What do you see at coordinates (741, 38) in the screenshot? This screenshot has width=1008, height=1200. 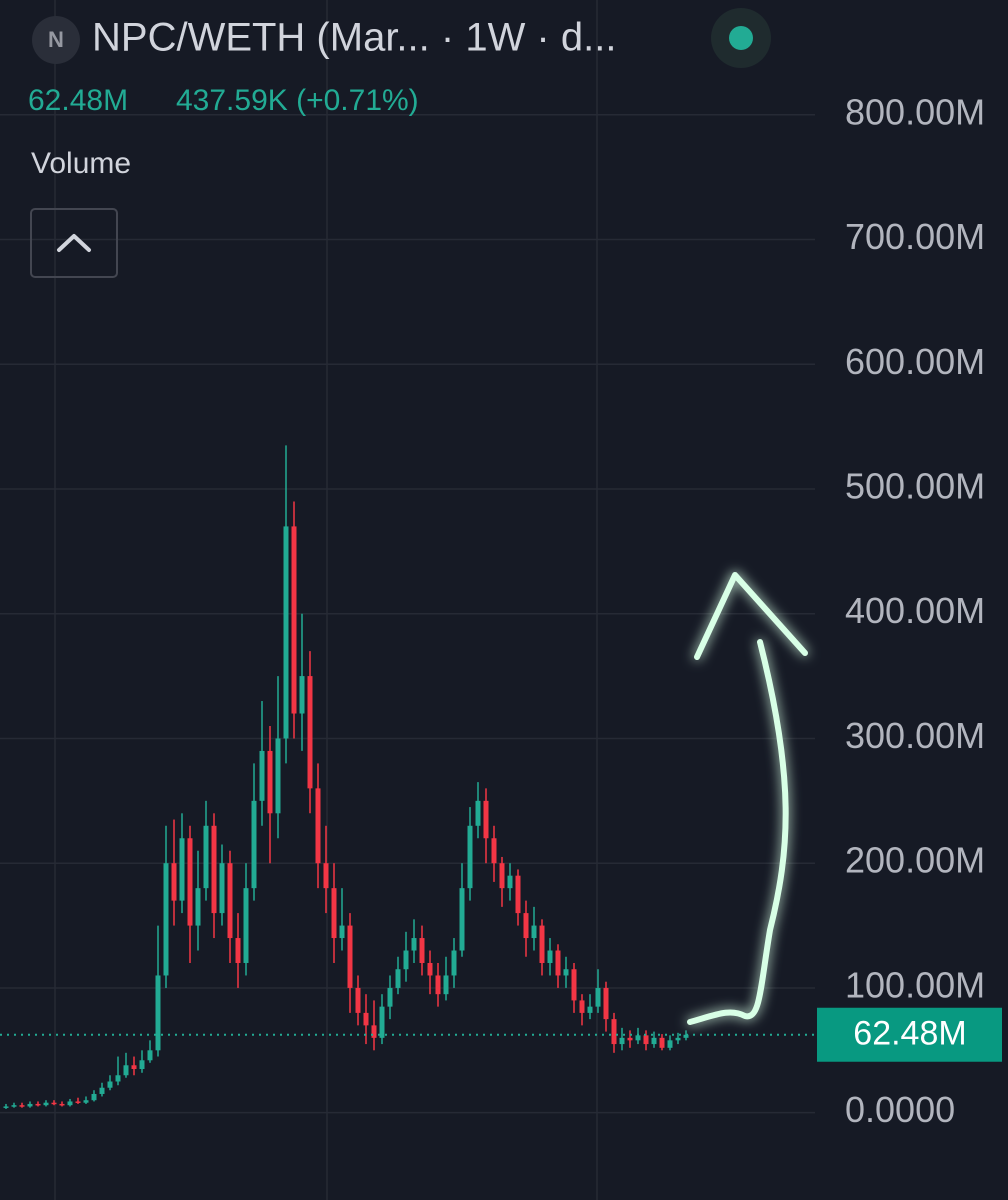 I see `status-dot` at bounding box center [741, 38].